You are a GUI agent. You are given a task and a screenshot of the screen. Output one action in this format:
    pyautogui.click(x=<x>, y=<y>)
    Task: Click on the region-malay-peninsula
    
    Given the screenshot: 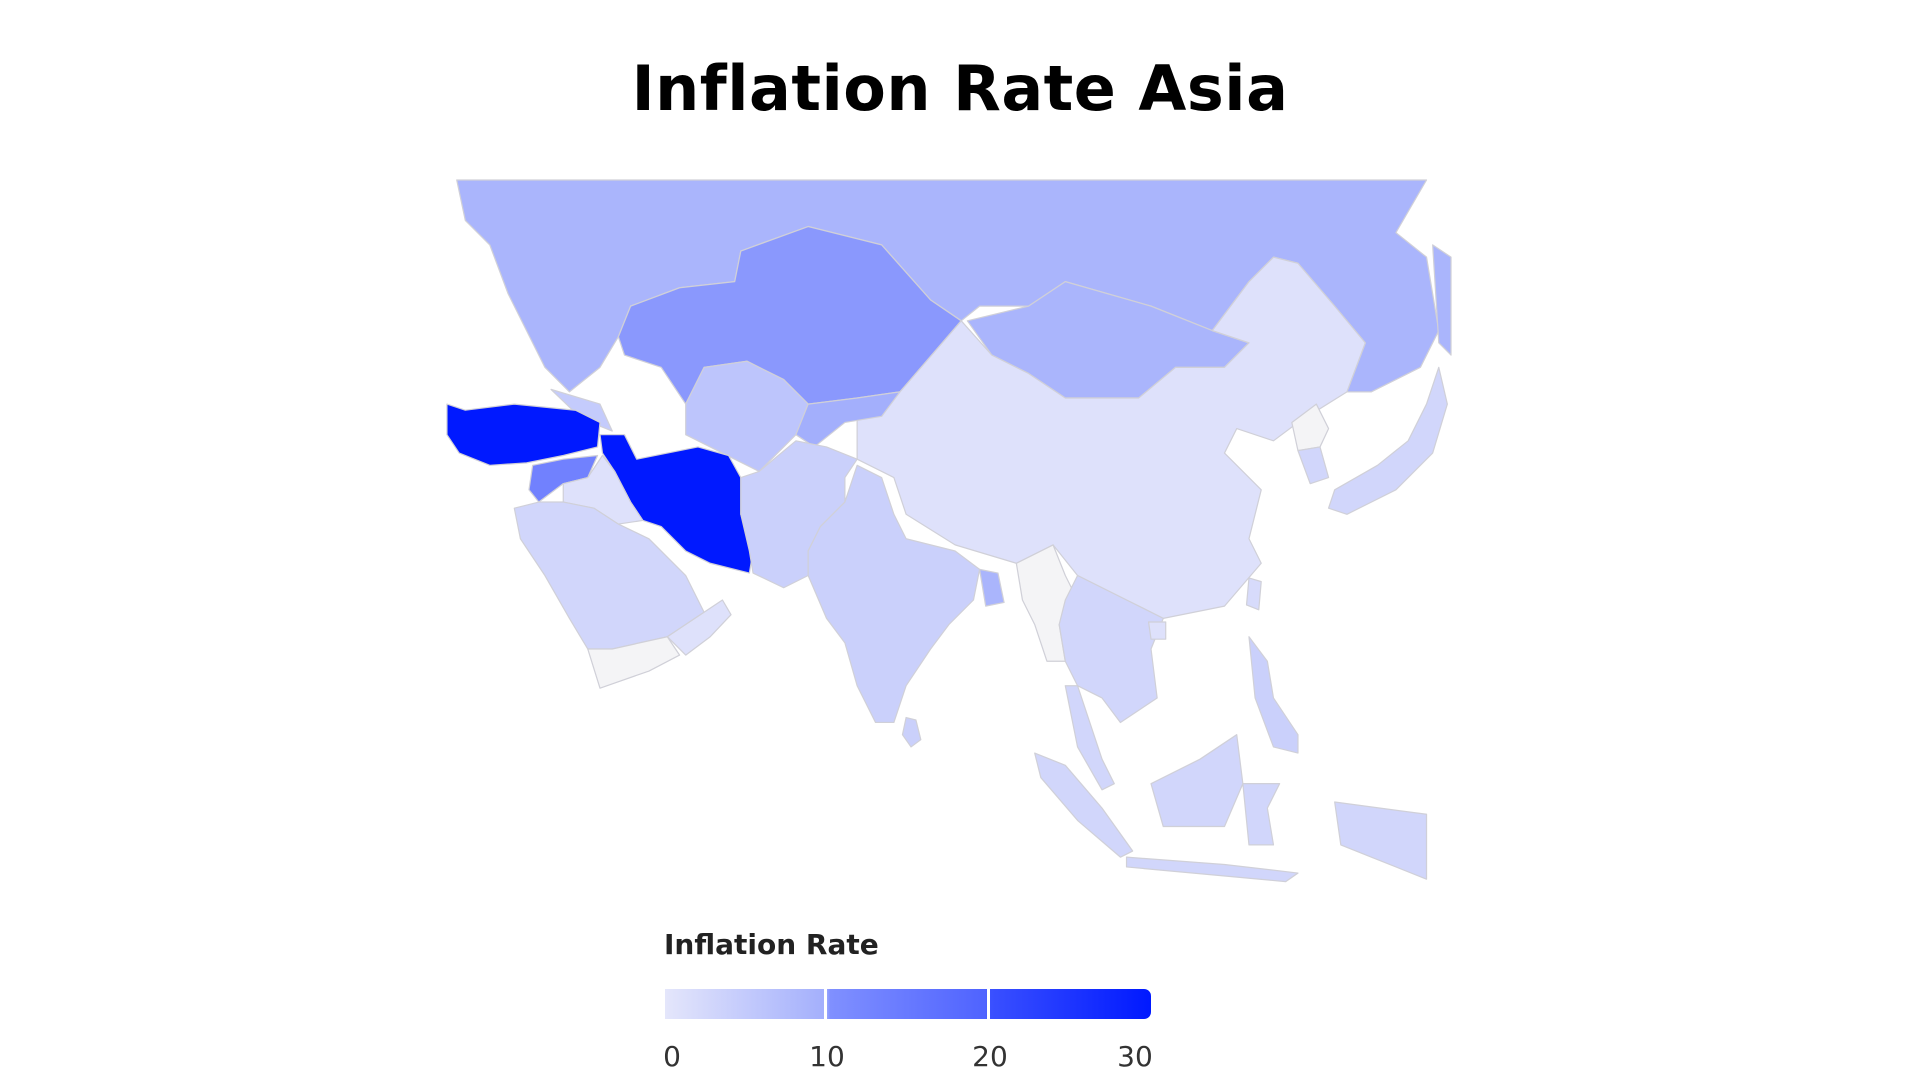 What is the action you would take?
    pyautogui.click(x=1089, y=738)
    